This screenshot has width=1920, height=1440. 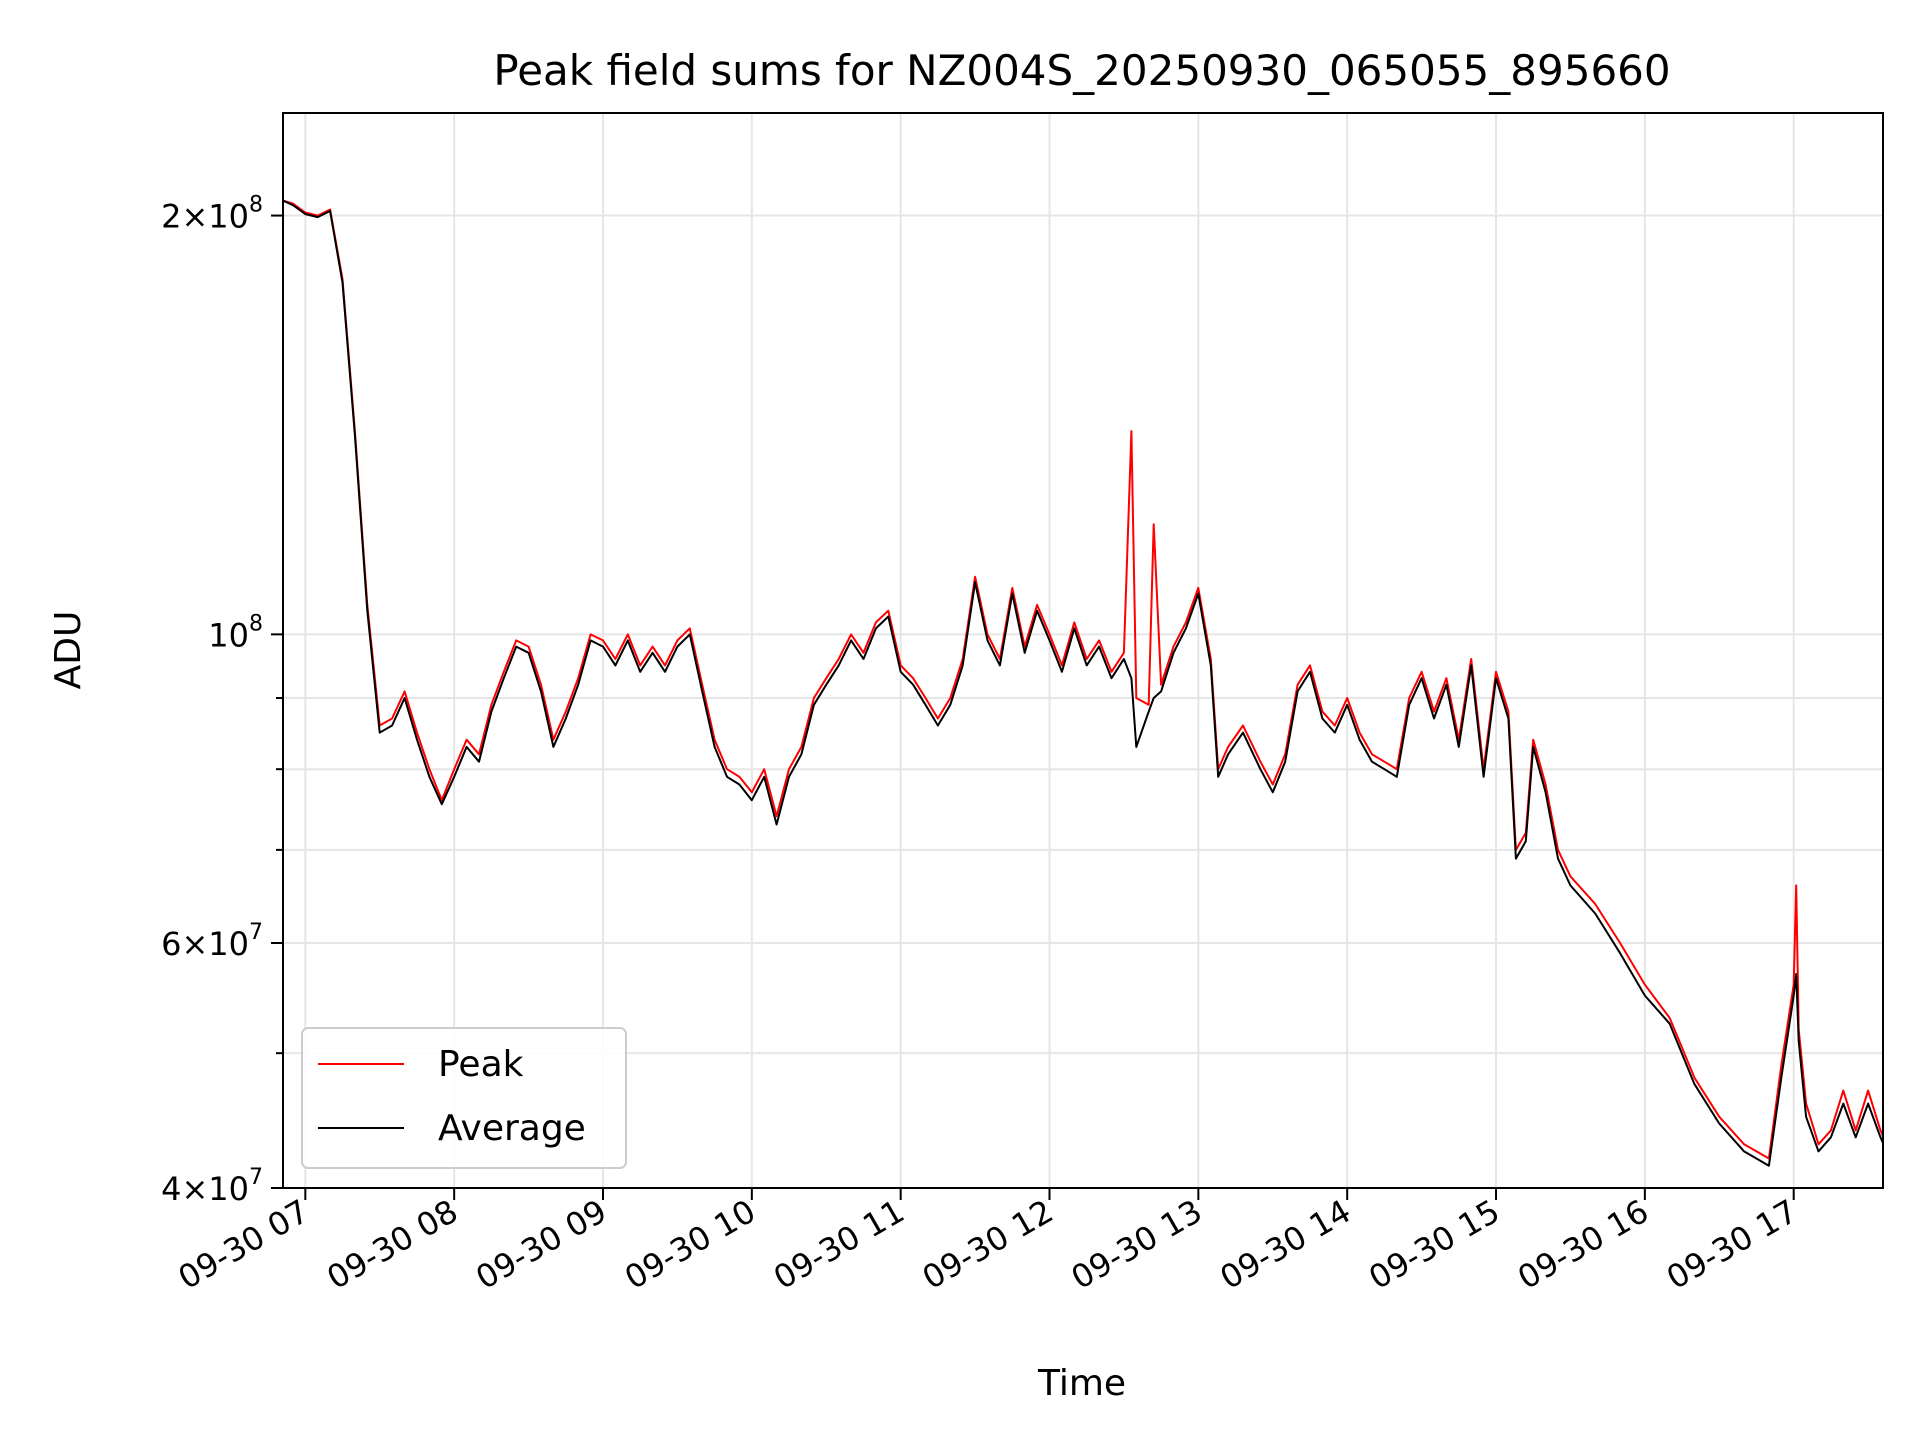 I want to click on y-tick-label: 108, so click(x=235, y=632).